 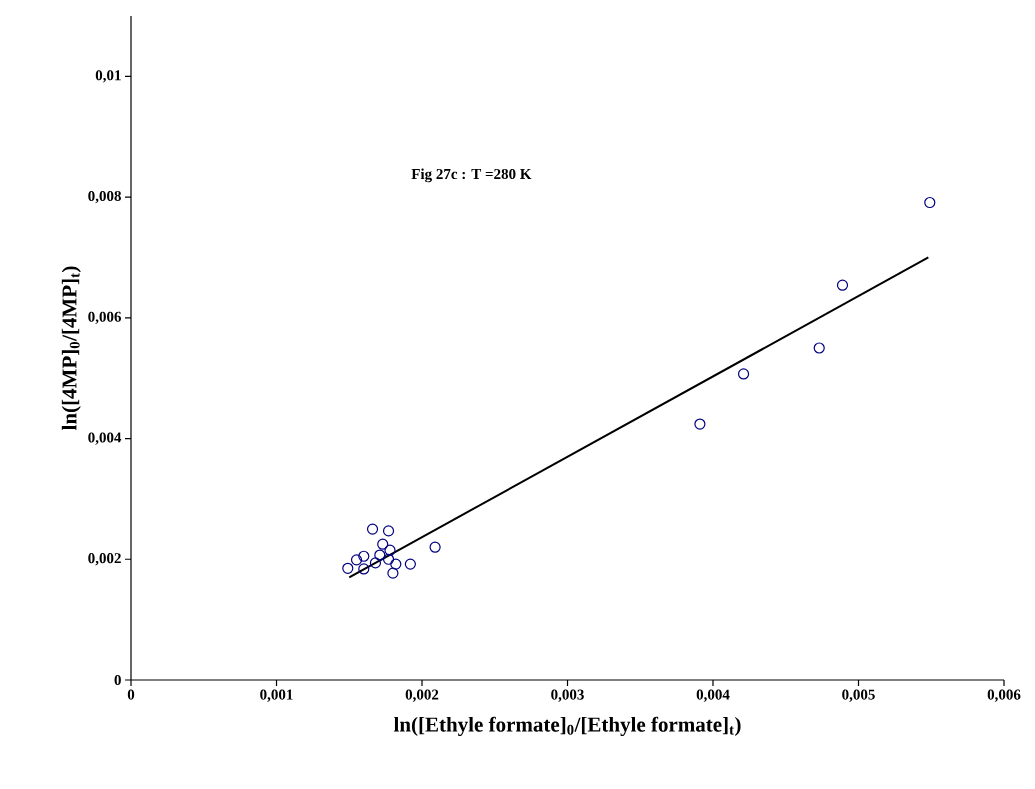 I want to click on annotation: Fig 27c : T =280 K, so click(x=471, y=175).